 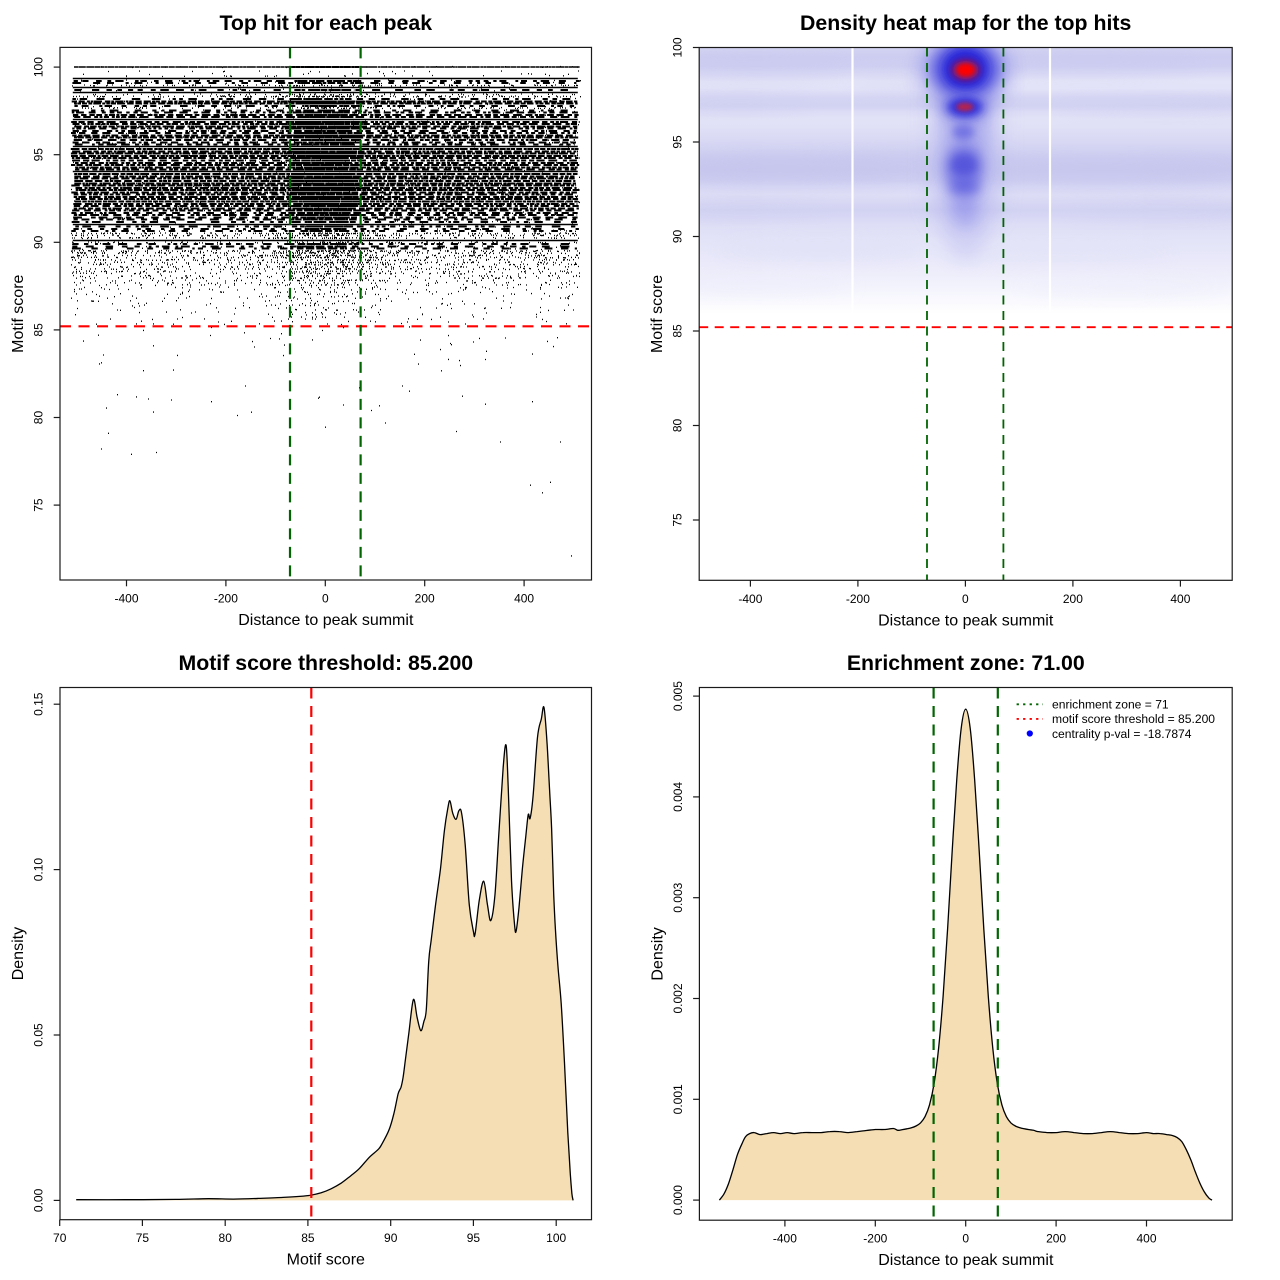 I want to click on svg-text: 0.00, so click(x=39, y=1200).